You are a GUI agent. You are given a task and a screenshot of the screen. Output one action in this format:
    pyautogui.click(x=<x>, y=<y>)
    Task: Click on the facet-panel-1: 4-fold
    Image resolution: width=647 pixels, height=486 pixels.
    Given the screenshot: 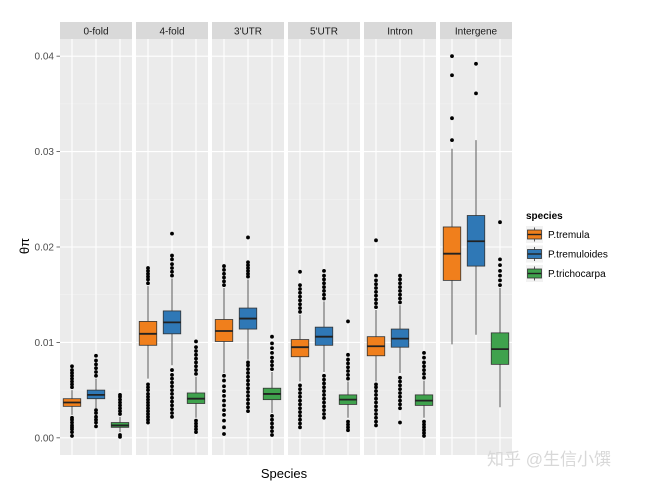 What is the action you would take?
    pyautogui.click(x=172, y=238)
    